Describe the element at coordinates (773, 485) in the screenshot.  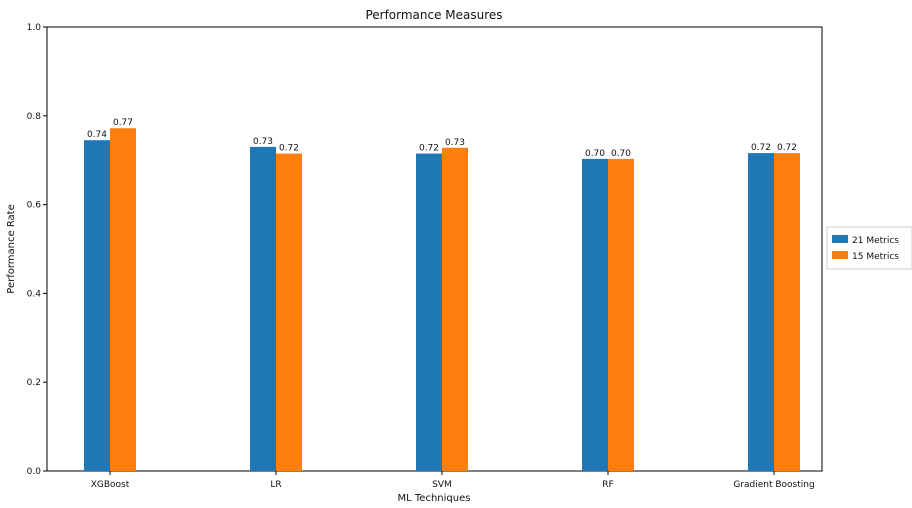
I see `x-tick-label: Gradient Boosting` at that location.